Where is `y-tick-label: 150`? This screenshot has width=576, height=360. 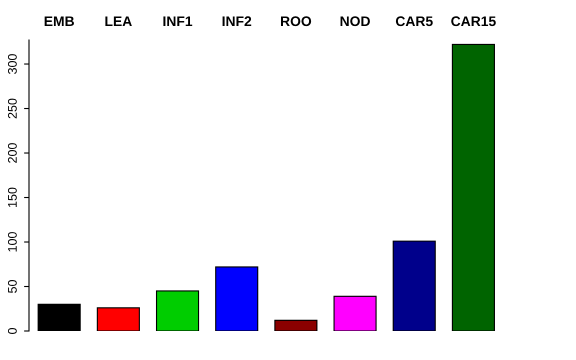 y-tick-label: 150 is located at coordinates (12, 197).